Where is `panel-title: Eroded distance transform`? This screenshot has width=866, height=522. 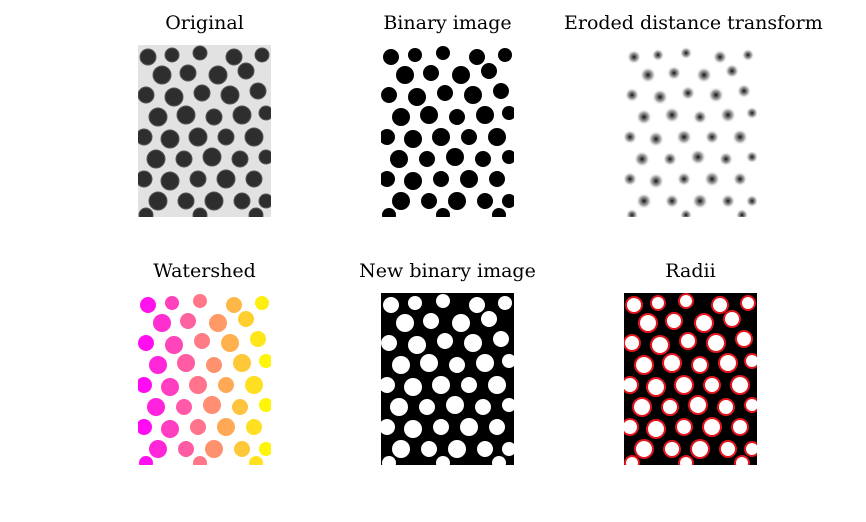
panel-title: Eroded distance transform is located at coordinates (693, 23).